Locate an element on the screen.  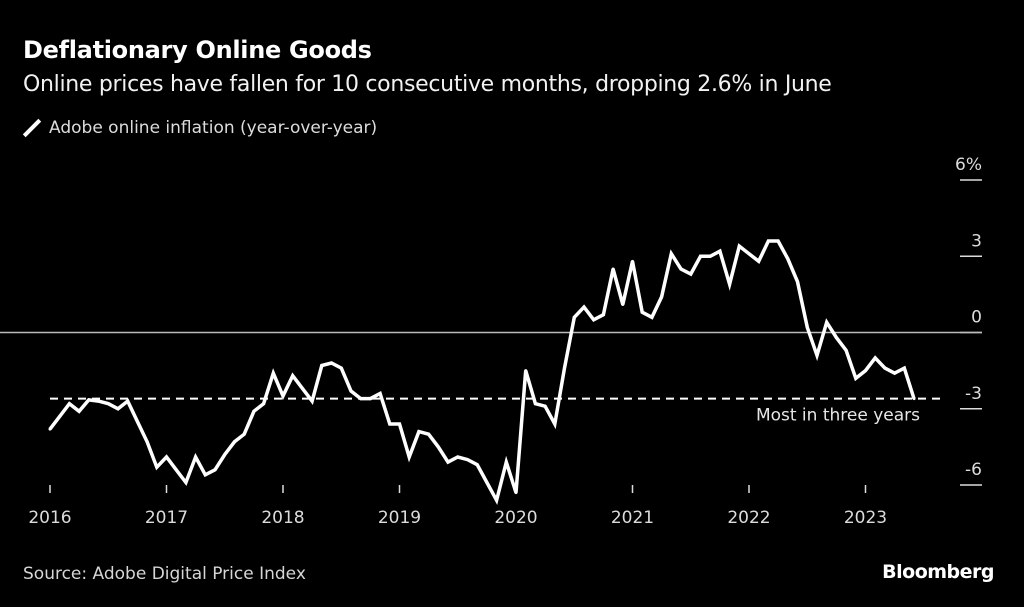
legend-label: Adobe online inflation (year-over-year) is located at coordinates (213, 128).